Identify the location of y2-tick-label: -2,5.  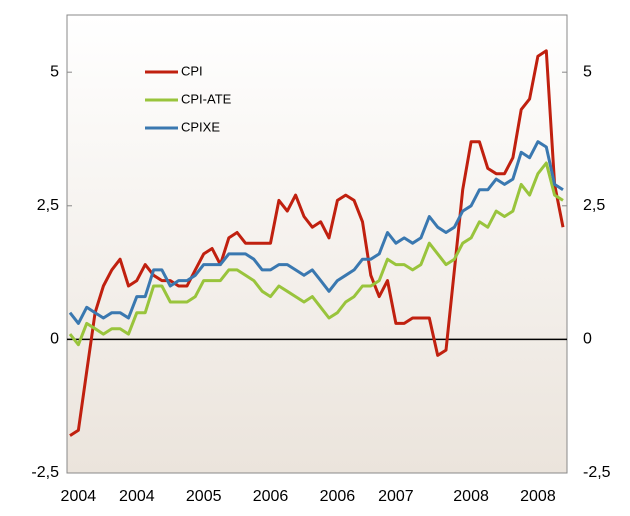
(597, 472).